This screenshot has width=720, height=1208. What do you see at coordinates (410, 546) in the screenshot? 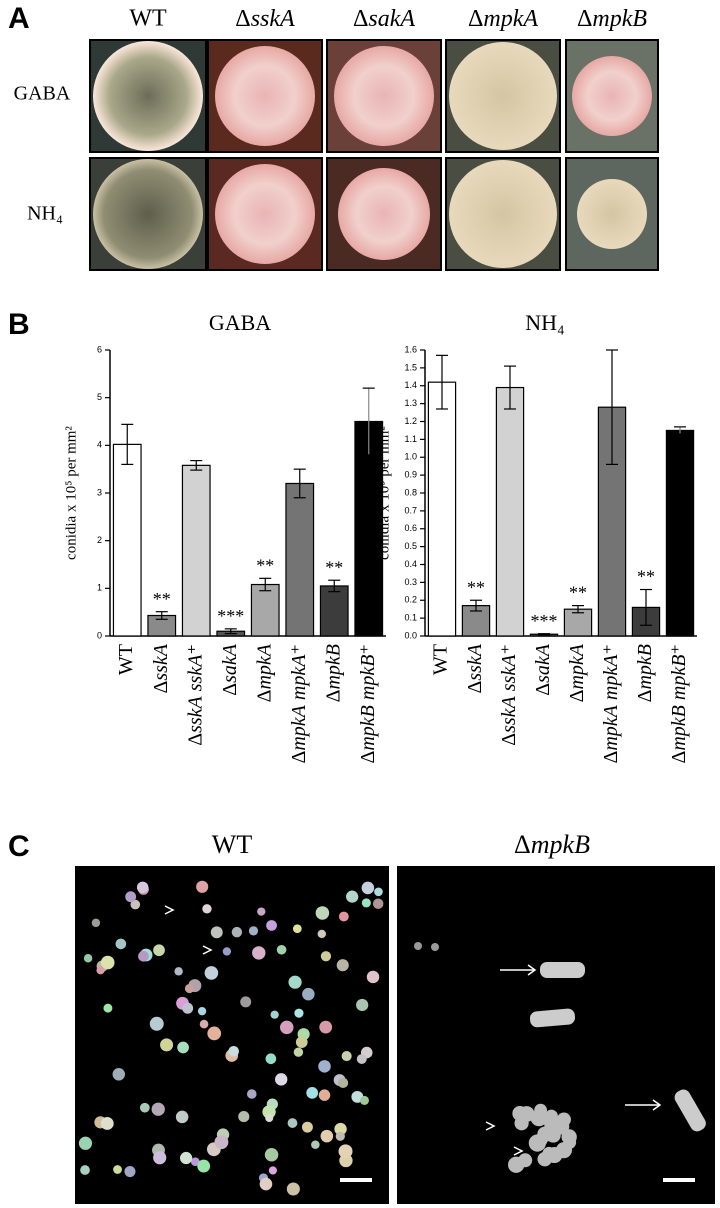
I see `y-tick-label: 0.5` at bounding box center [410, 546].